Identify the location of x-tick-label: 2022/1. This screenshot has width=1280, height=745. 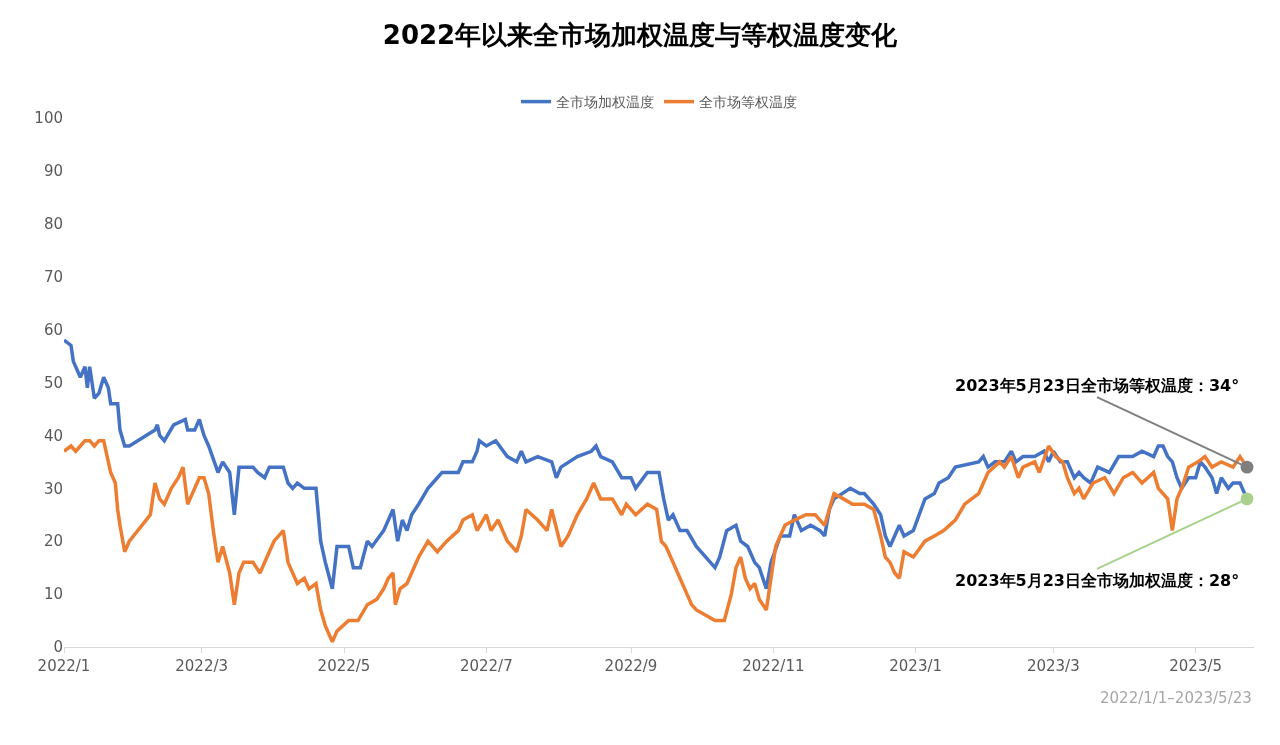
(64, 666).